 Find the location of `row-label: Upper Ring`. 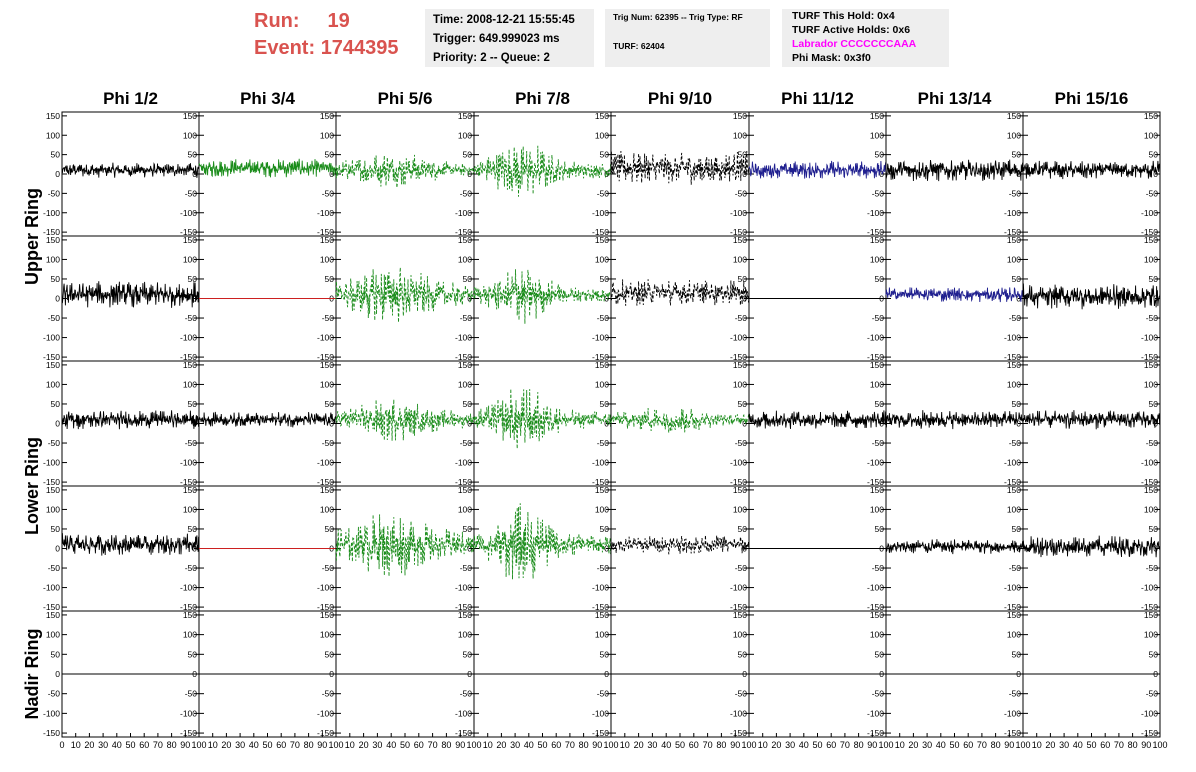

row-label: Upper Ring is located at coordinates (32, 236).